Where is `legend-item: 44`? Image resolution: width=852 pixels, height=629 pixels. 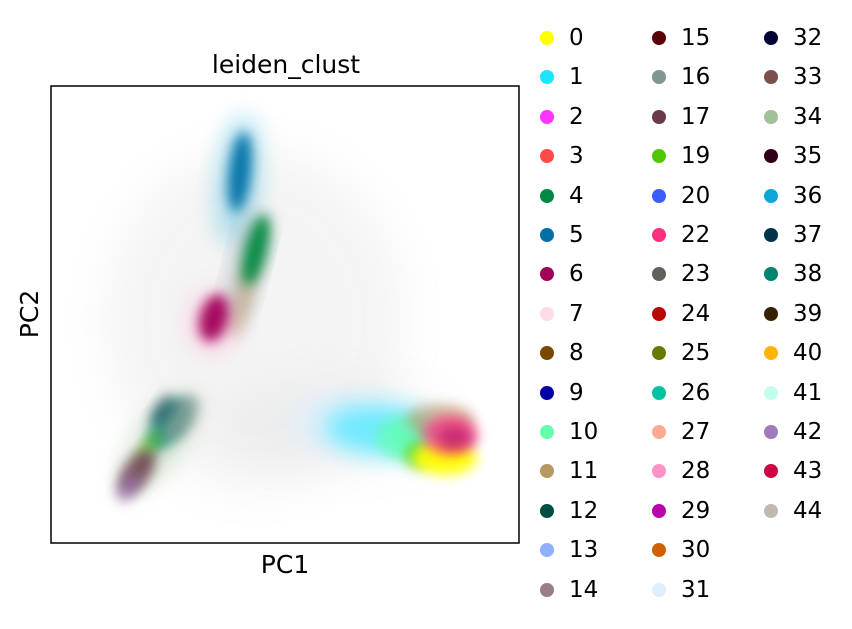 legend-item: 44 is located at coordinates (793, 511).